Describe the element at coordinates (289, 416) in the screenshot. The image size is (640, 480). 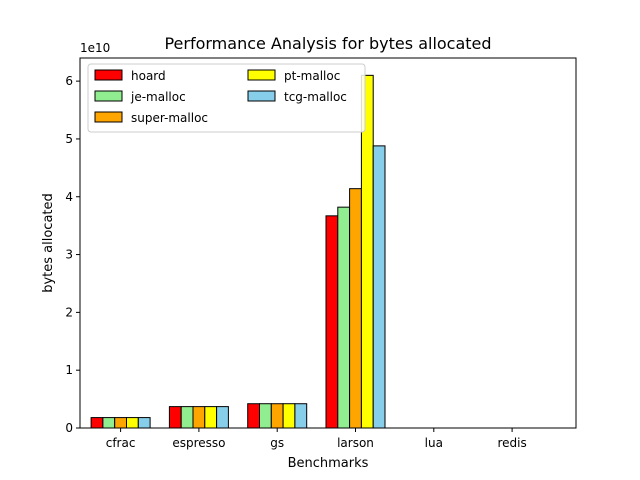
I see `bar-pt-malloc-gs` at that location.